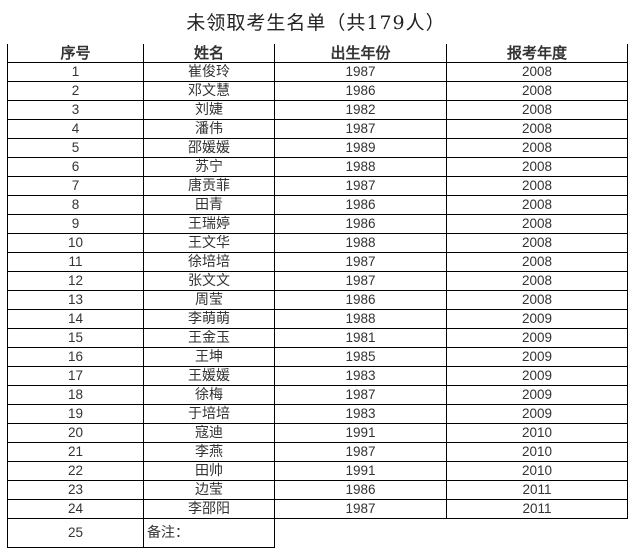 The image size is (632, 554). Describe the element at coordinates (209, 72) in the screenshot. I see `cell-name: 崔俊玲` at that location.